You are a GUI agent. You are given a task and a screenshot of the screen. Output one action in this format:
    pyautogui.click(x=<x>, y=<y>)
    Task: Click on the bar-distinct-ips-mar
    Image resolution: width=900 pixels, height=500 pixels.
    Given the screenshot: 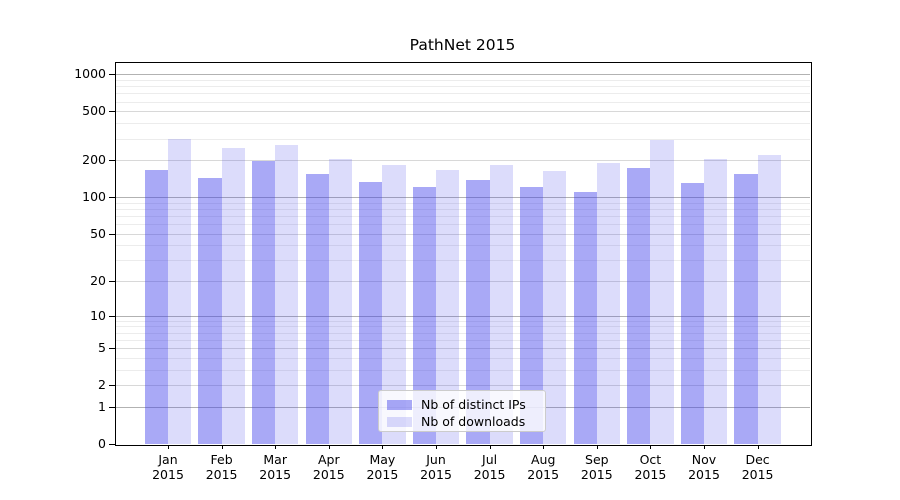 What is the action you would take?
    pyautogui.click(x=263, y=302)
    